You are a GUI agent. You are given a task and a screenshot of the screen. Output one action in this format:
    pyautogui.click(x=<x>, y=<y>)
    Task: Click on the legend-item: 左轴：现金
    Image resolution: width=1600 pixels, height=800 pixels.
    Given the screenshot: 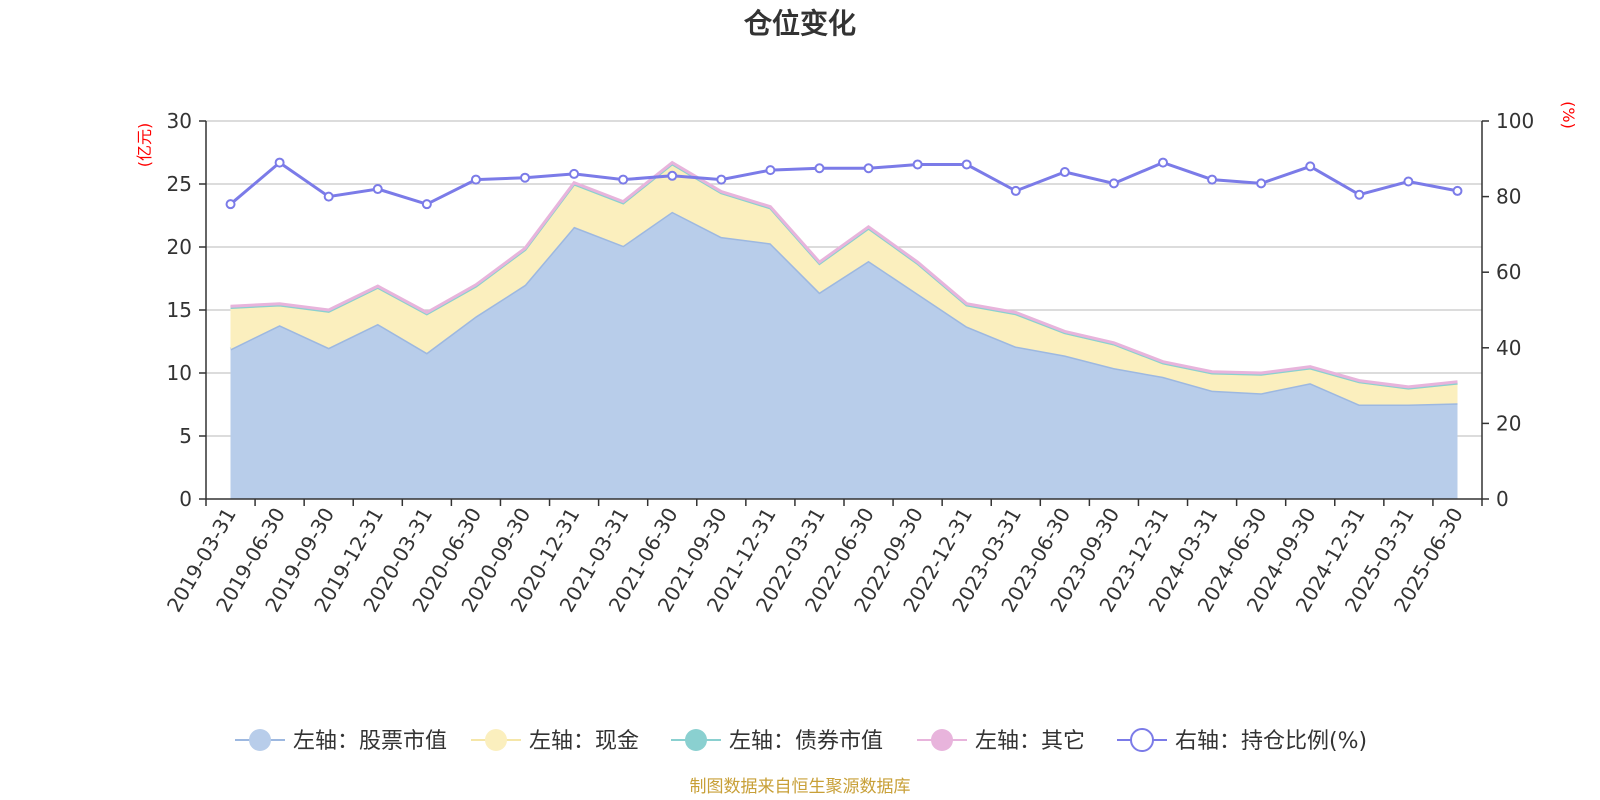 What is the action you would take?
    pyautogui.click(x=555, y=741)
    